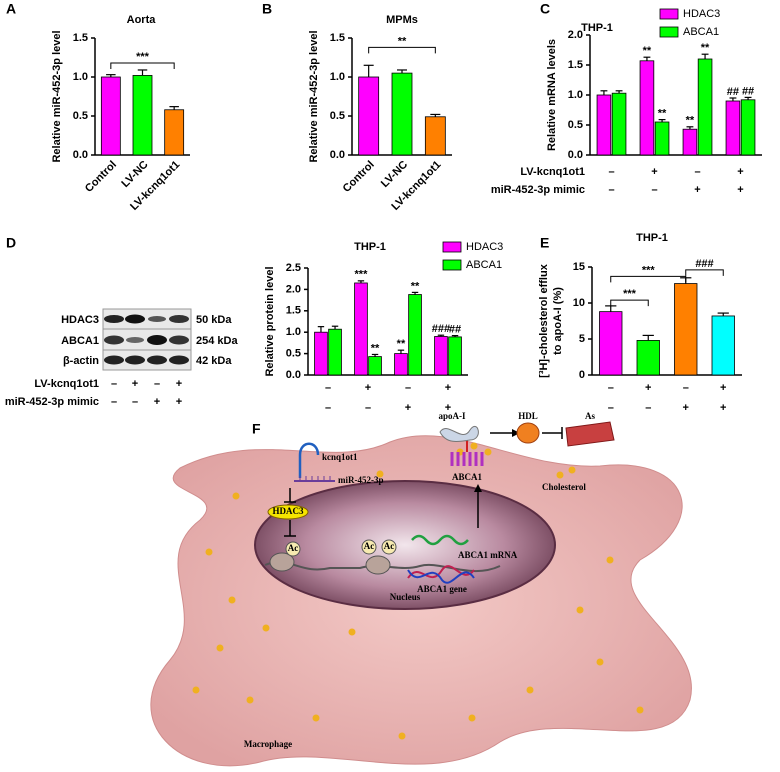 This screenshot has width=780, height=772. I want to click on apoa1-particle, so click(459, 434).